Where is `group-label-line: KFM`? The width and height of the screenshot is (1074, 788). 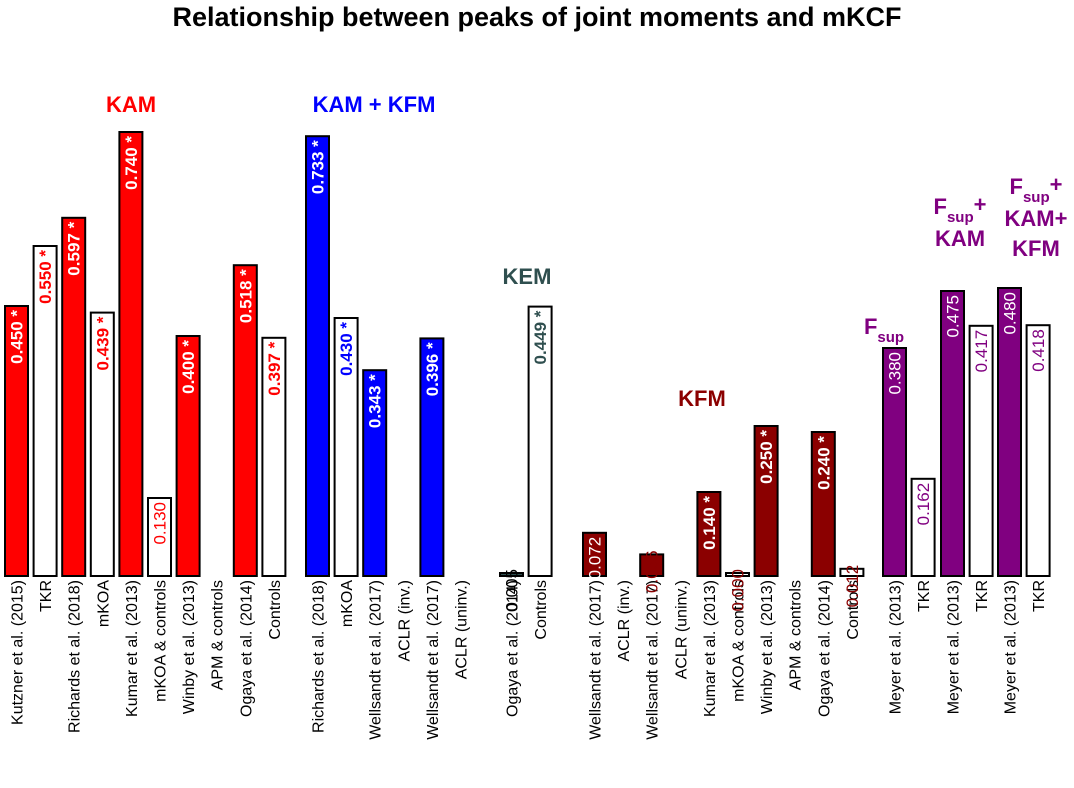
group-label-line: KFM is located at coordinates (1036, 248).